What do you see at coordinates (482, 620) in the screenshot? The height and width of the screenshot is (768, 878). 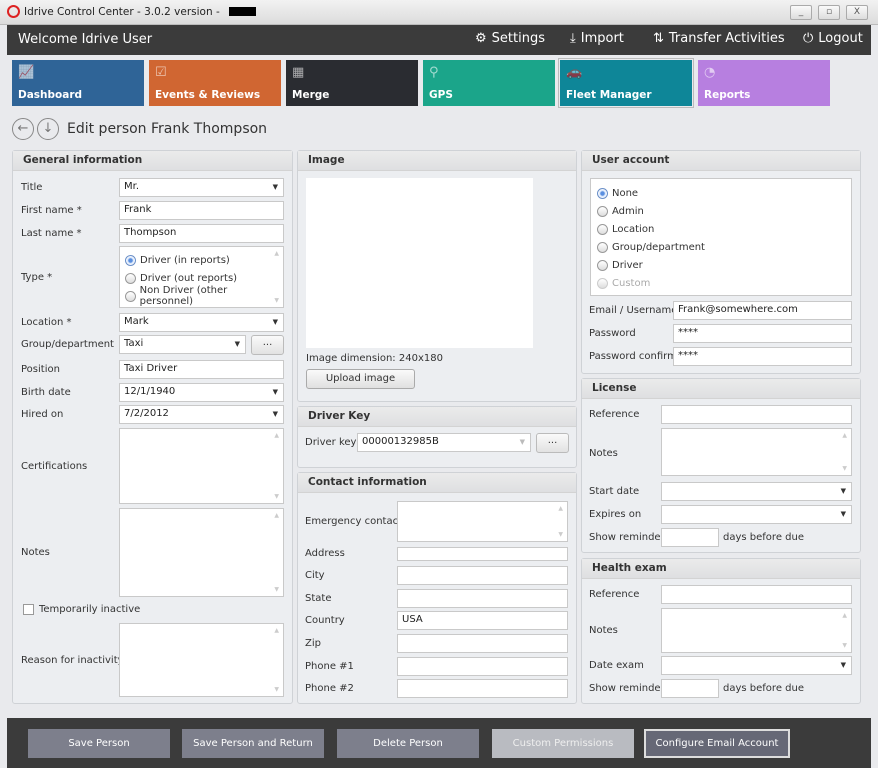 I see `country-field: USA` at bounding box center [482, 620].